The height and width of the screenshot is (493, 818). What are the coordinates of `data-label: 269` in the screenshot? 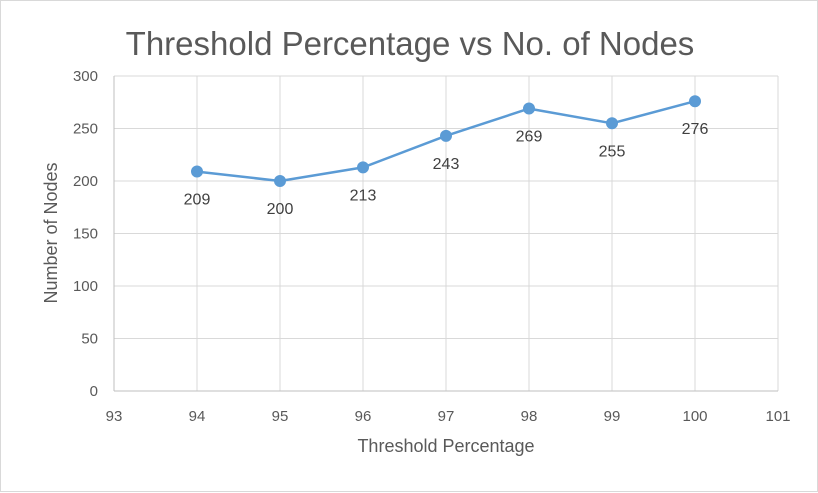 It's located at (529, 137).